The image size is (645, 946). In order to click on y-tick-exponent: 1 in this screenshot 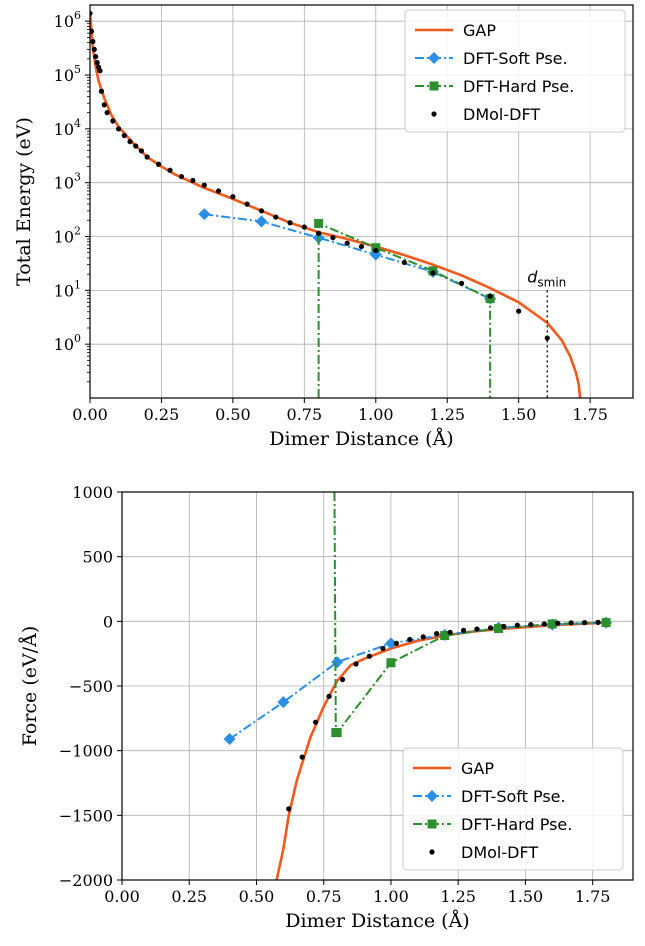, I will do `click(77, 284)`.